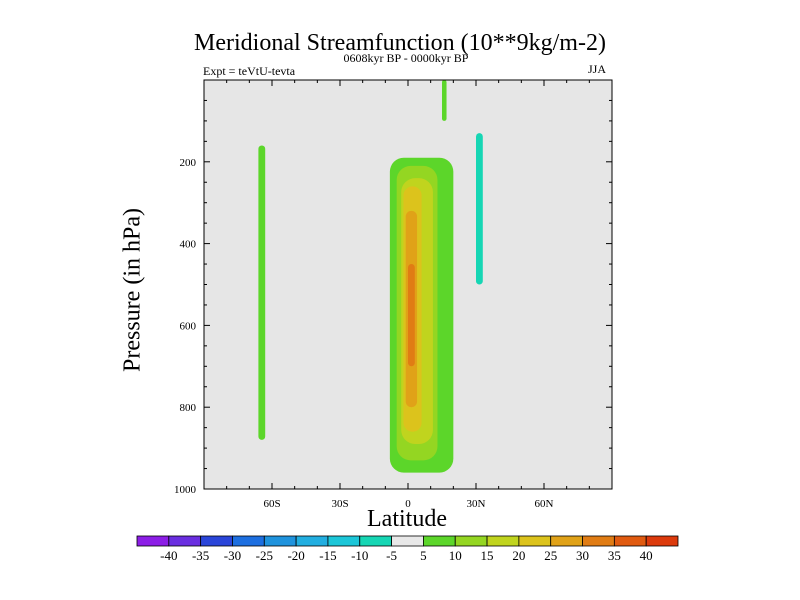 The width and height of the screenshot is (800, 600). I want to click on x-tick-label: 0, so click(408, 504).